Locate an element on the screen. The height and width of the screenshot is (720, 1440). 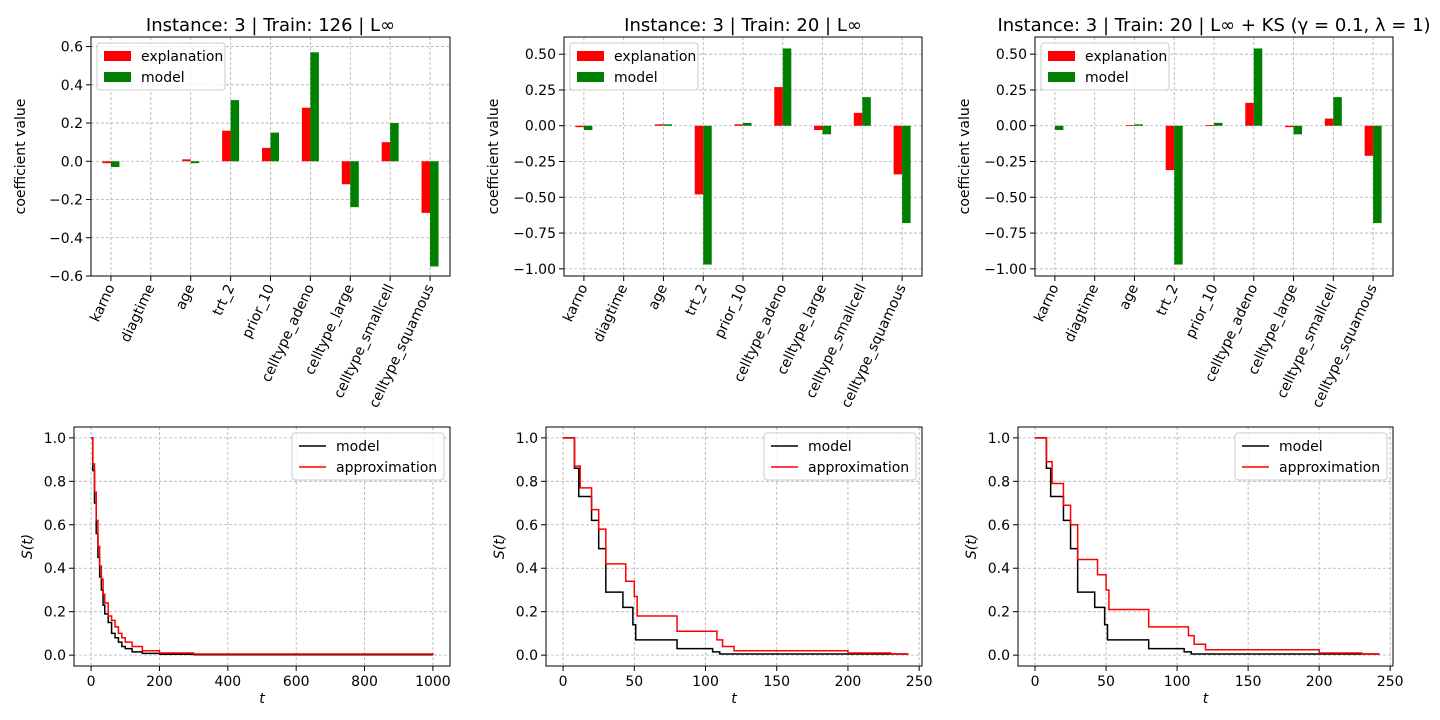
chart-title: Instance: 3 | Train: 126 | L∞ is located at coordinates (270, 25).